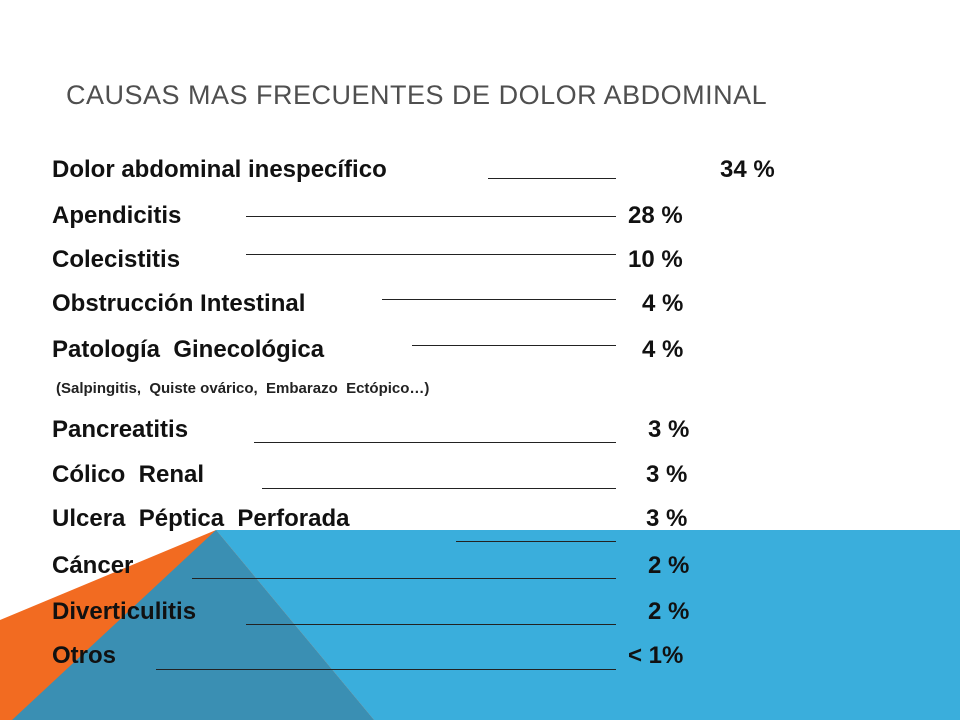  What do you see at coordinates (480, 304) in the screenshot?
I see `list-item: Obstrucción Intestinal 4 %` at bounding box center [480, 304].